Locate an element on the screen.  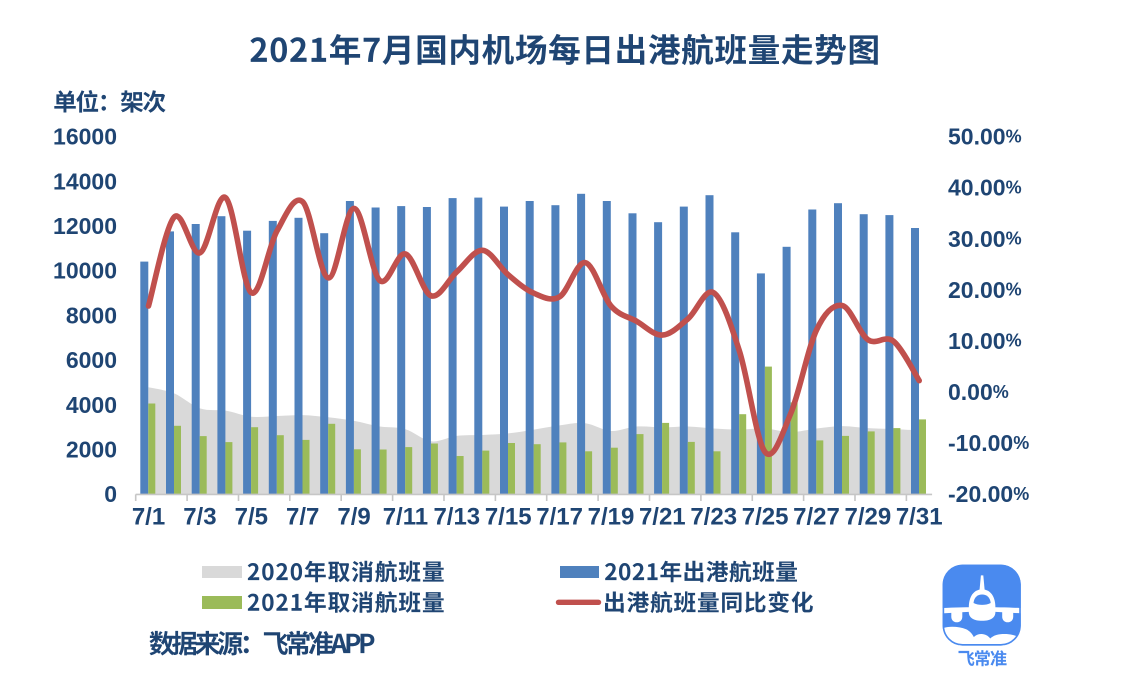
svg-text: 7/15 is located at coordinates (508, 517).